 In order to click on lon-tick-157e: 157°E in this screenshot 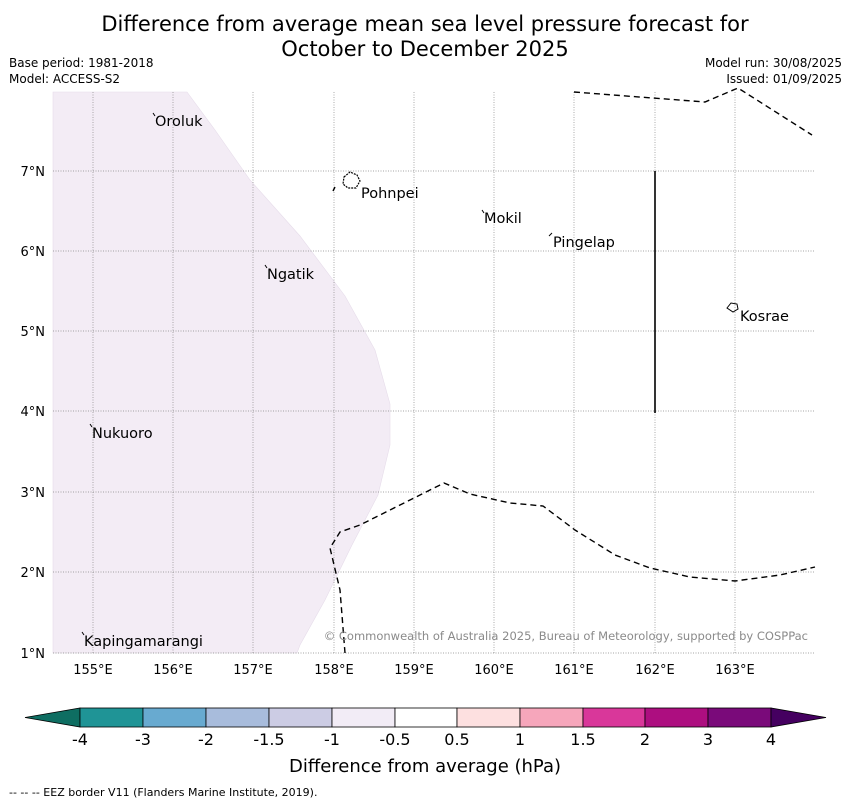, I will do `click(253, 670)`.